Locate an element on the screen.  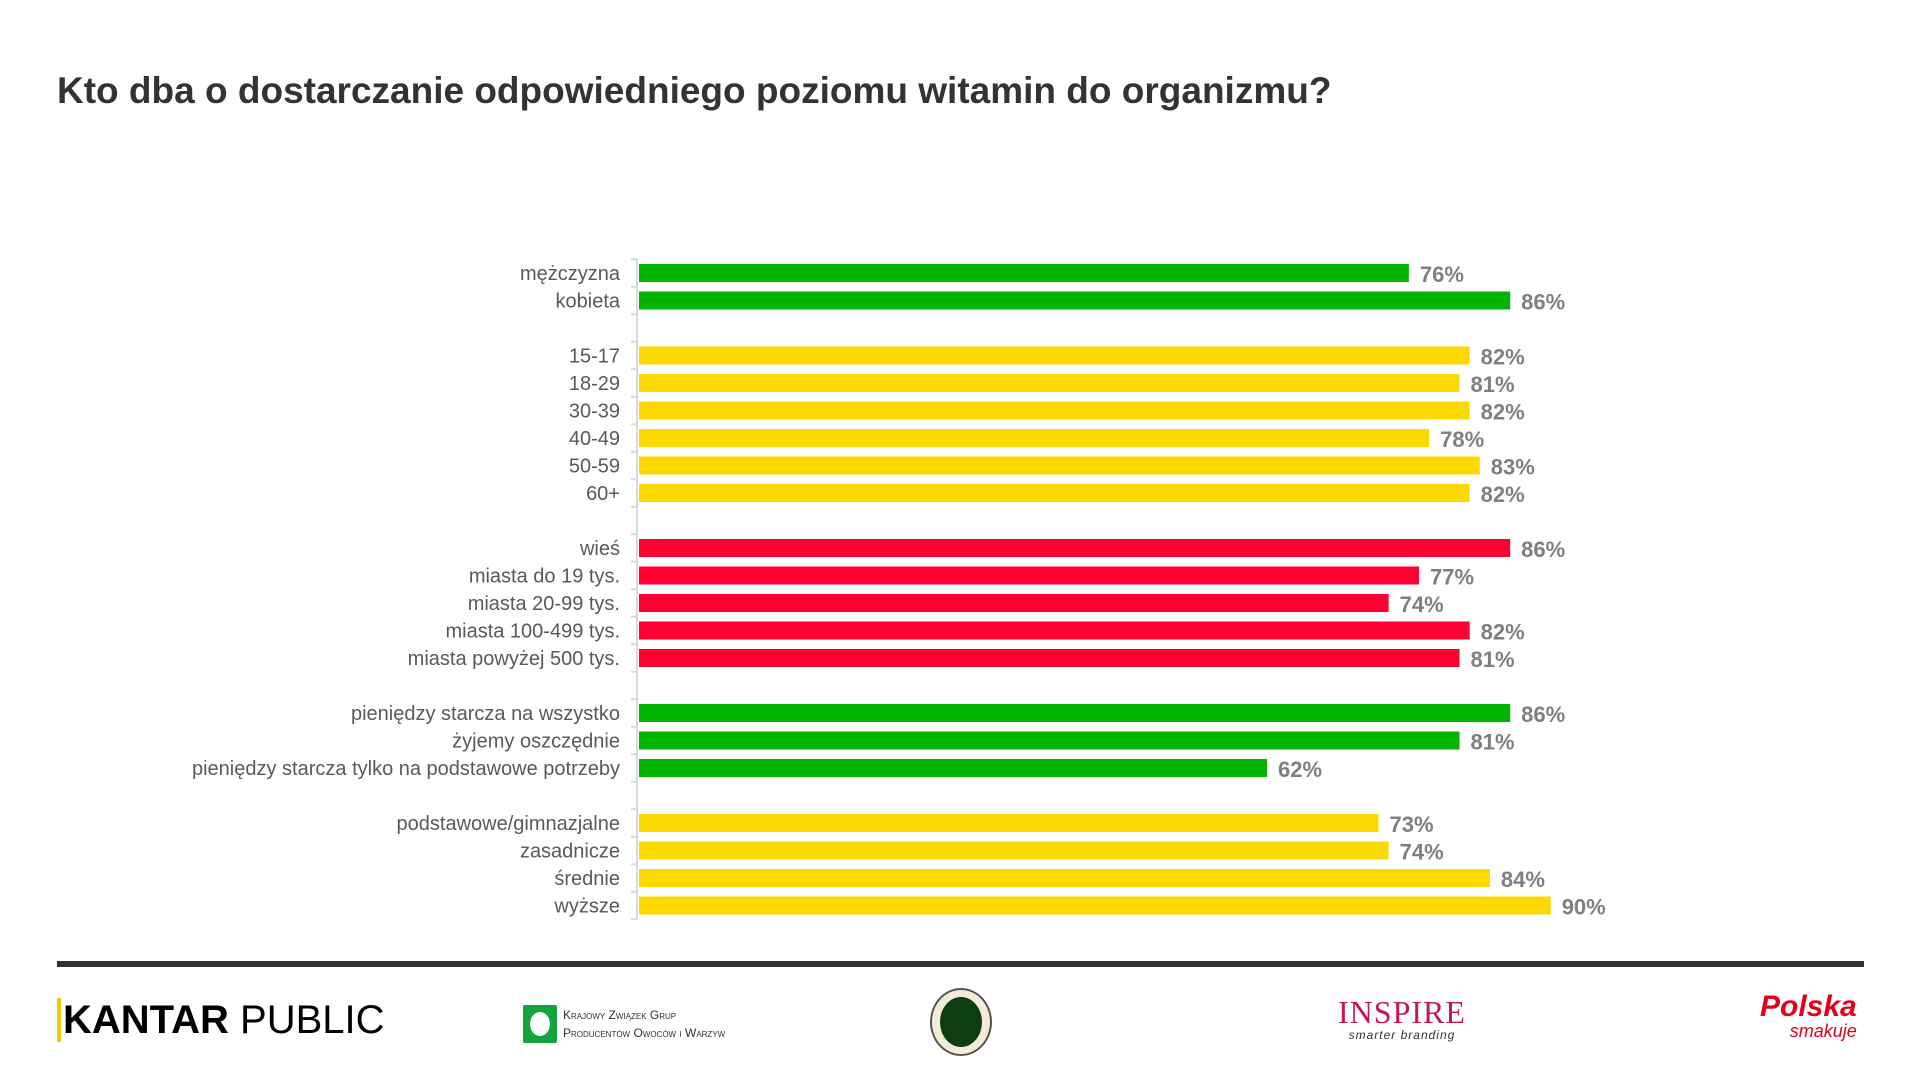
inspire-text: INSPIRE is located at coordinates (1402, 1012).